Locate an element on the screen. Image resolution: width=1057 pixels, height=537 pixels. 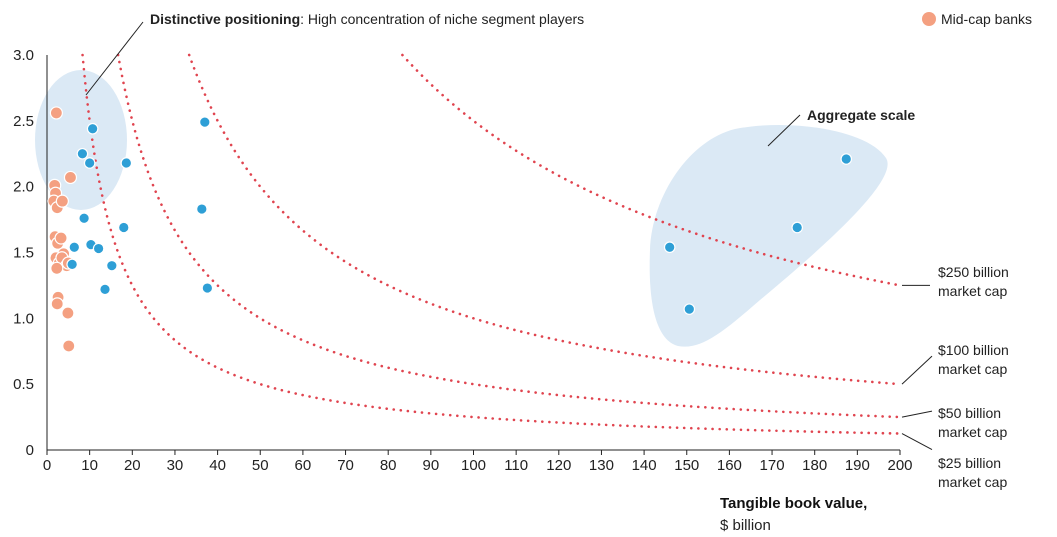
scale-annotation: Aggregate scale is located at coordinates (861, 115).